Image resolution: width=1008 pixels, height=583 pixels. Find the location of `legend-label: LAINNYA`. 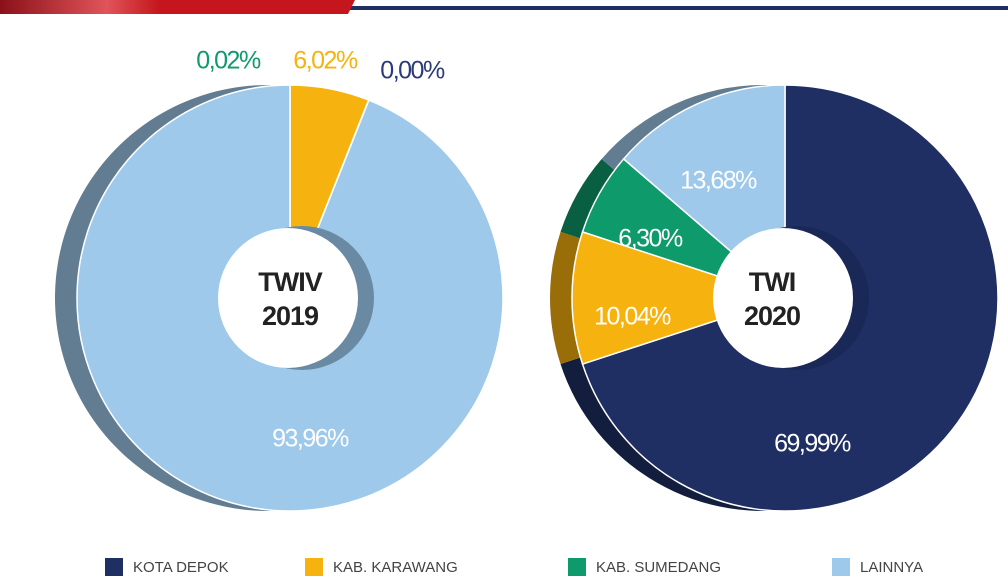

legend-label: LAINNYA is located at coordinates (891, 567).